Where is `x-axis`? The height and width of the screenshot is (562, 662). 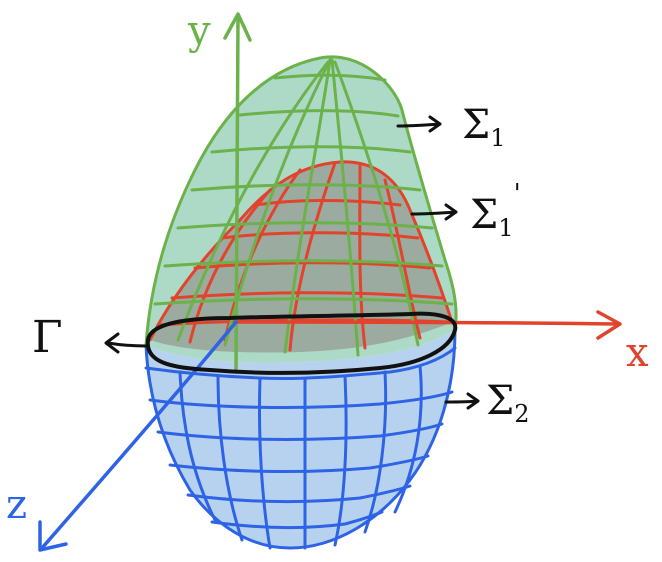 x-axis is located at coordinates (428, 325).